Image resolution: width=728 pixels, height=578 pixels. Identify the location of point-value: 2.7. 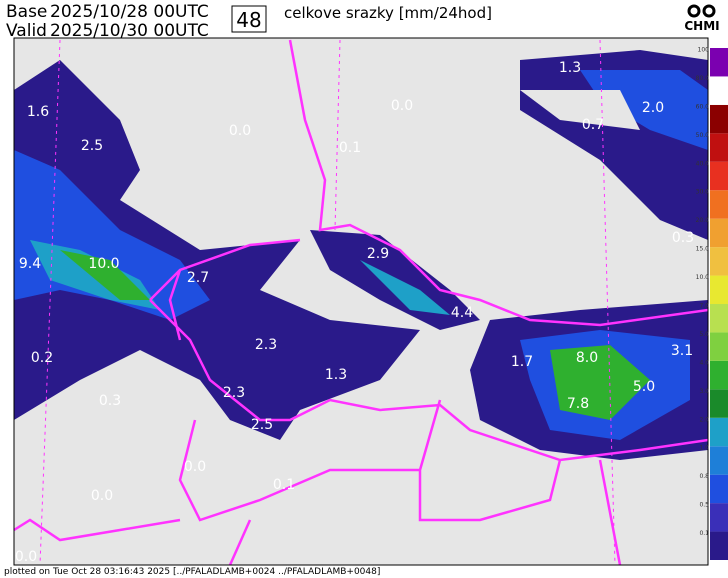
(198, 278).